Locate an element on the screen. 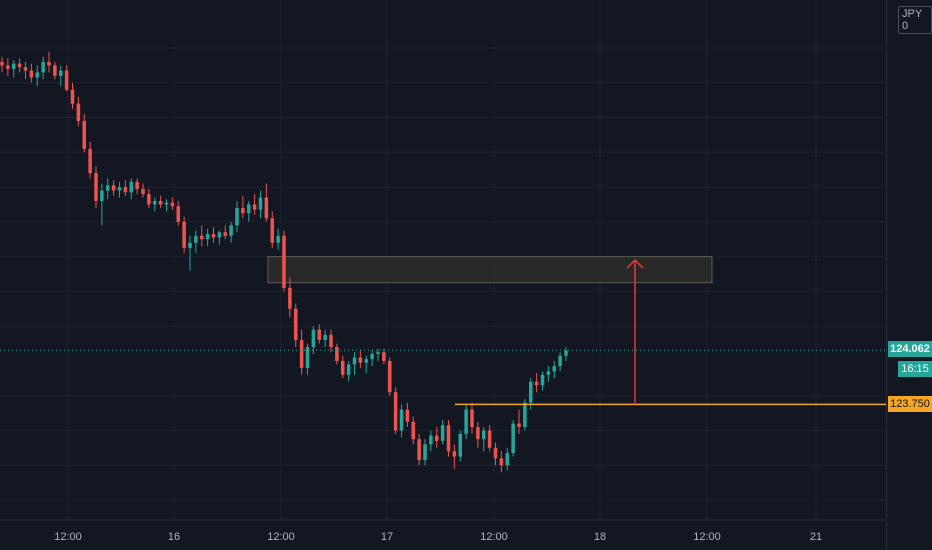  projection-arrow-head is located at coordinates (635, 264).